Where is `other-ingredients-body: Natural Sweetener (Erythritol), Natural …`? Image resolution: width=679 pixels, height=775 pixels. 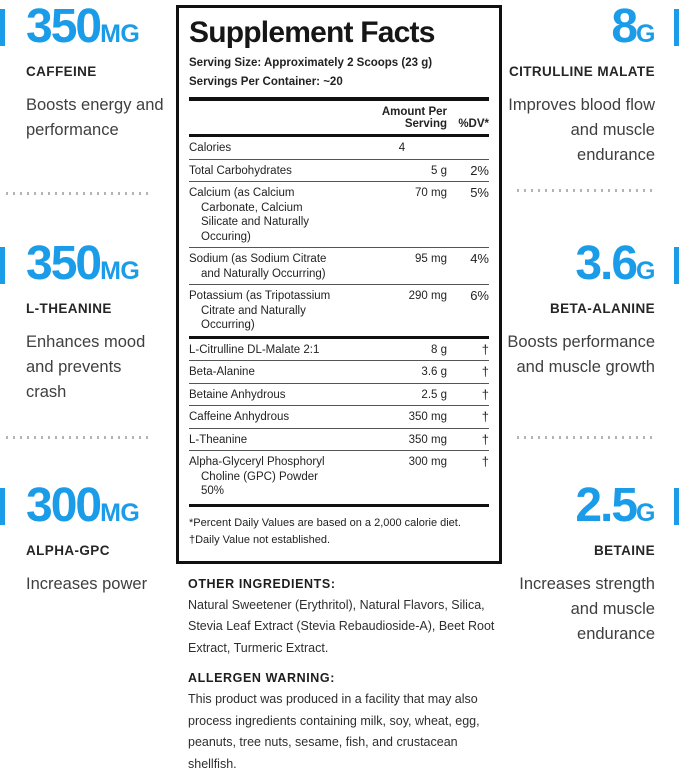
other-ingredients-body: Natural Sweetener (Erythritol), Natural … is located at coordinates (341, 626).